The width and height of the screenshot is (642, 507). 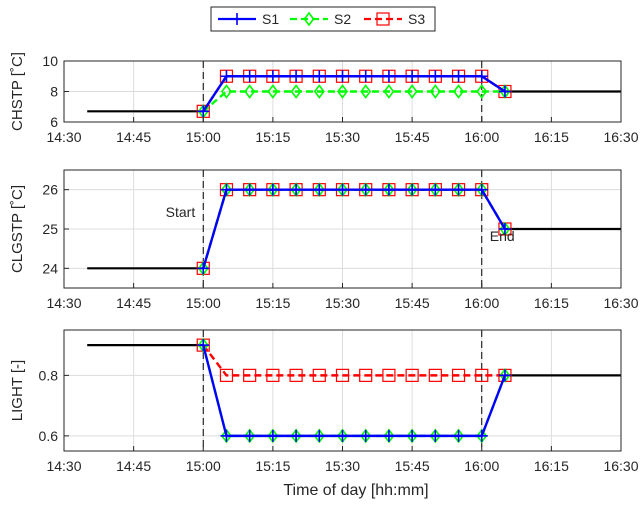 I want to click on legend-label-s2: S2, so click(x=342, y=19).